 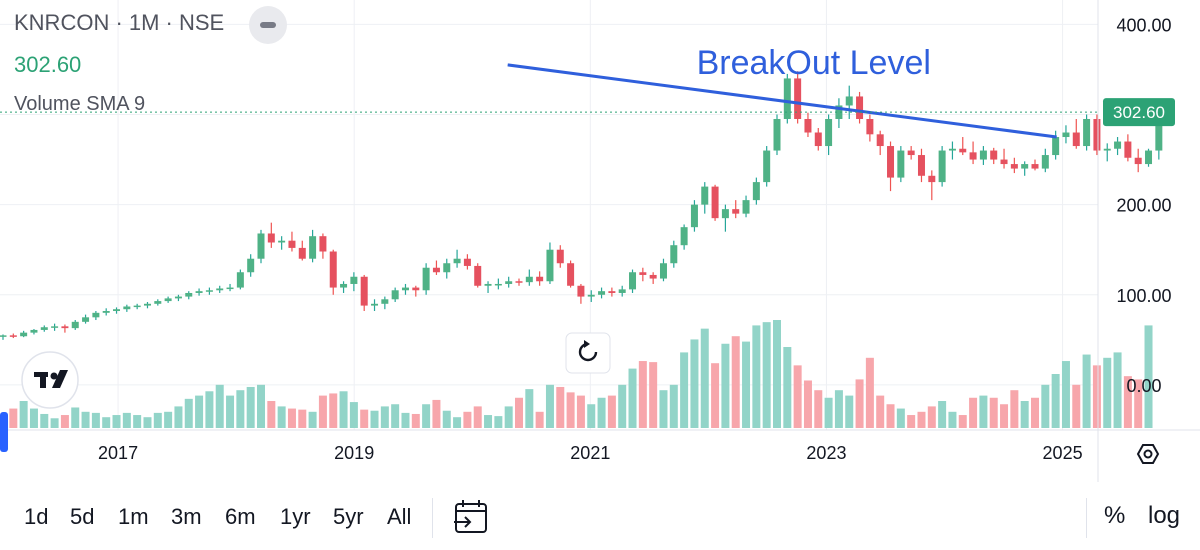 I want to click on scroll-handle, so click(x=4, y=432).